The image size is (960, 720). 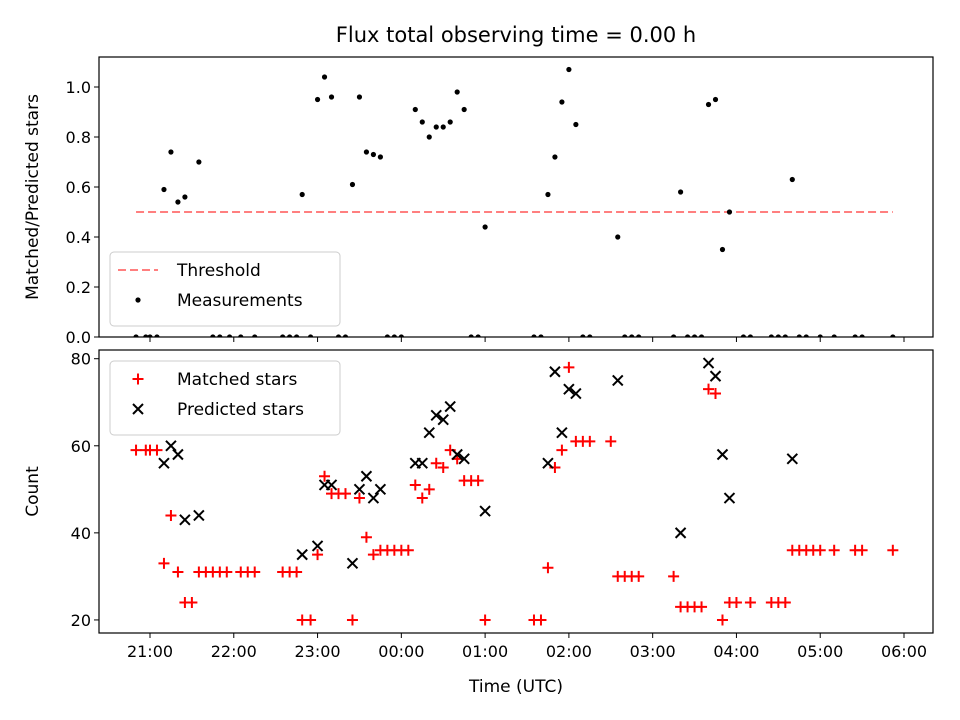 What do you see at coordinates (653, 651) in the screenshot?
I see `x-tick-label: 03:00` at bounding box center [653, 651].